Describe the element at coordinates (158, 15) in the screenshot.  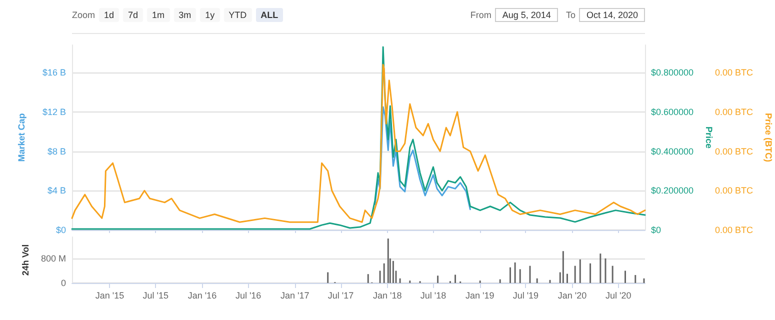
I see `text: 1m` at that location.